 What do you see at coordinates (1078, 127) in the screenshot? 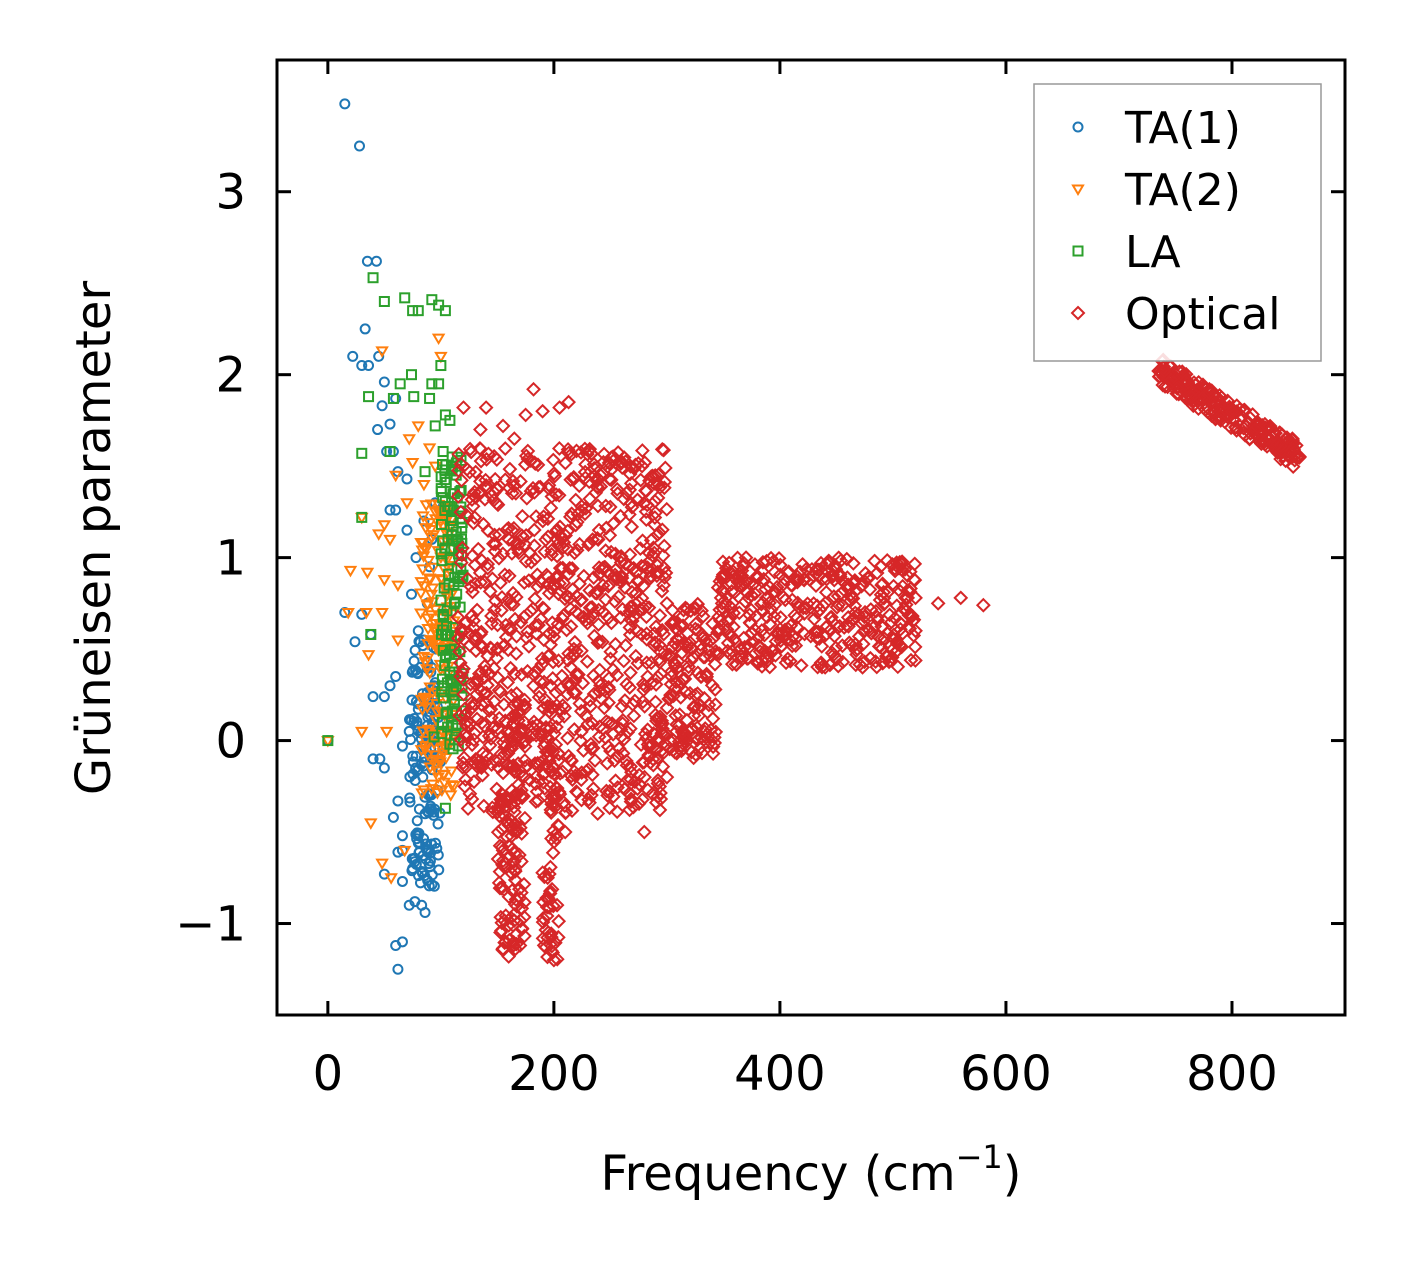
I see `legend-marker` at bounding box center [1078, 127].